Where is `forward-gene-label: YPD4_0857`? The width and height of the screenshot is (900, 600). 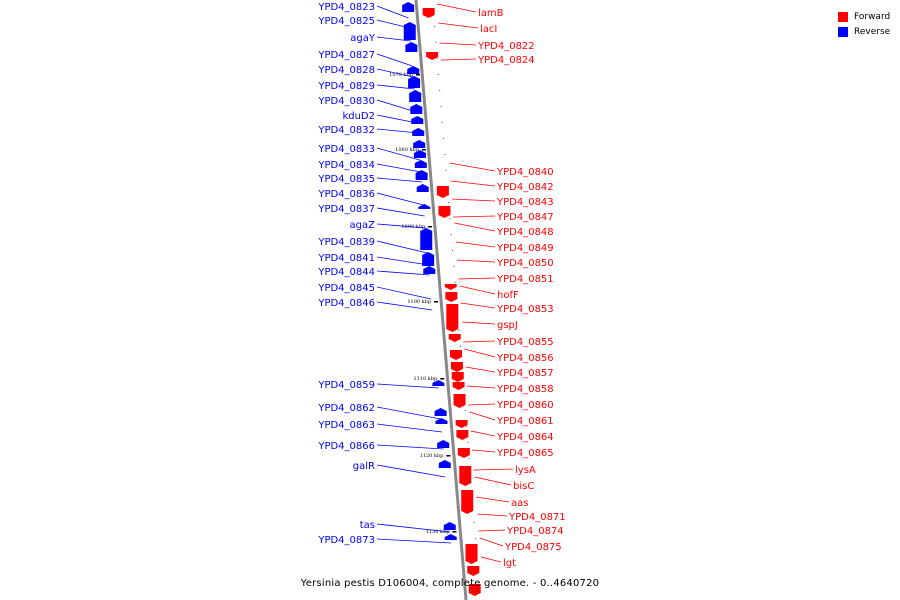 forward-gene-label: YPD4_0857 is located at coordinates (525, 373).